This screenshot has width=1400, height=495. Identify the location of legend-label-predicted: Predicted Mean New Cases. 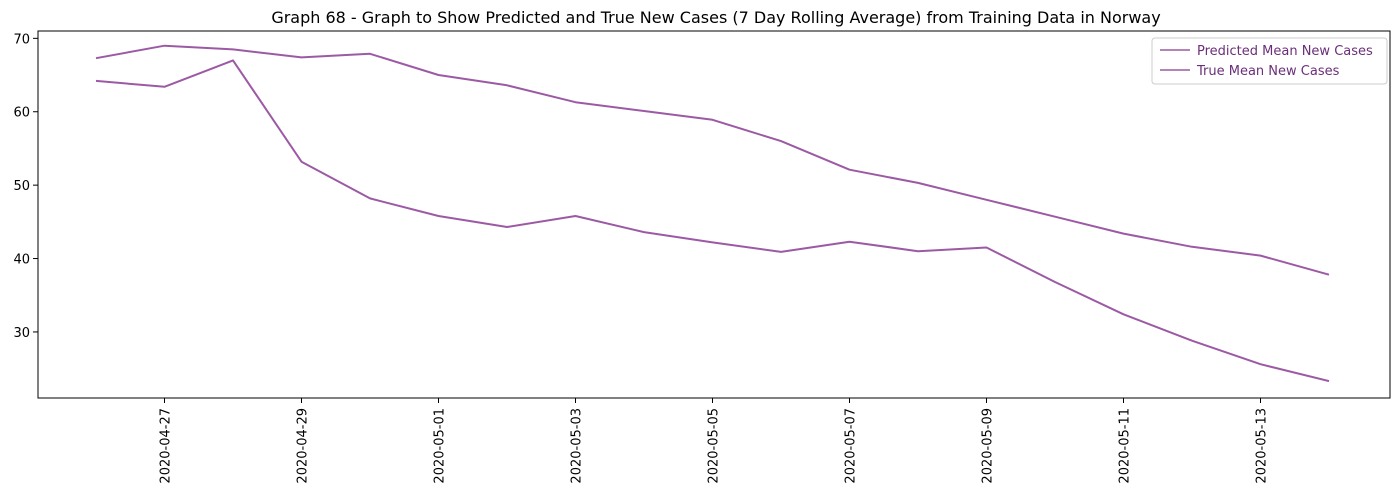
(1285, 51).